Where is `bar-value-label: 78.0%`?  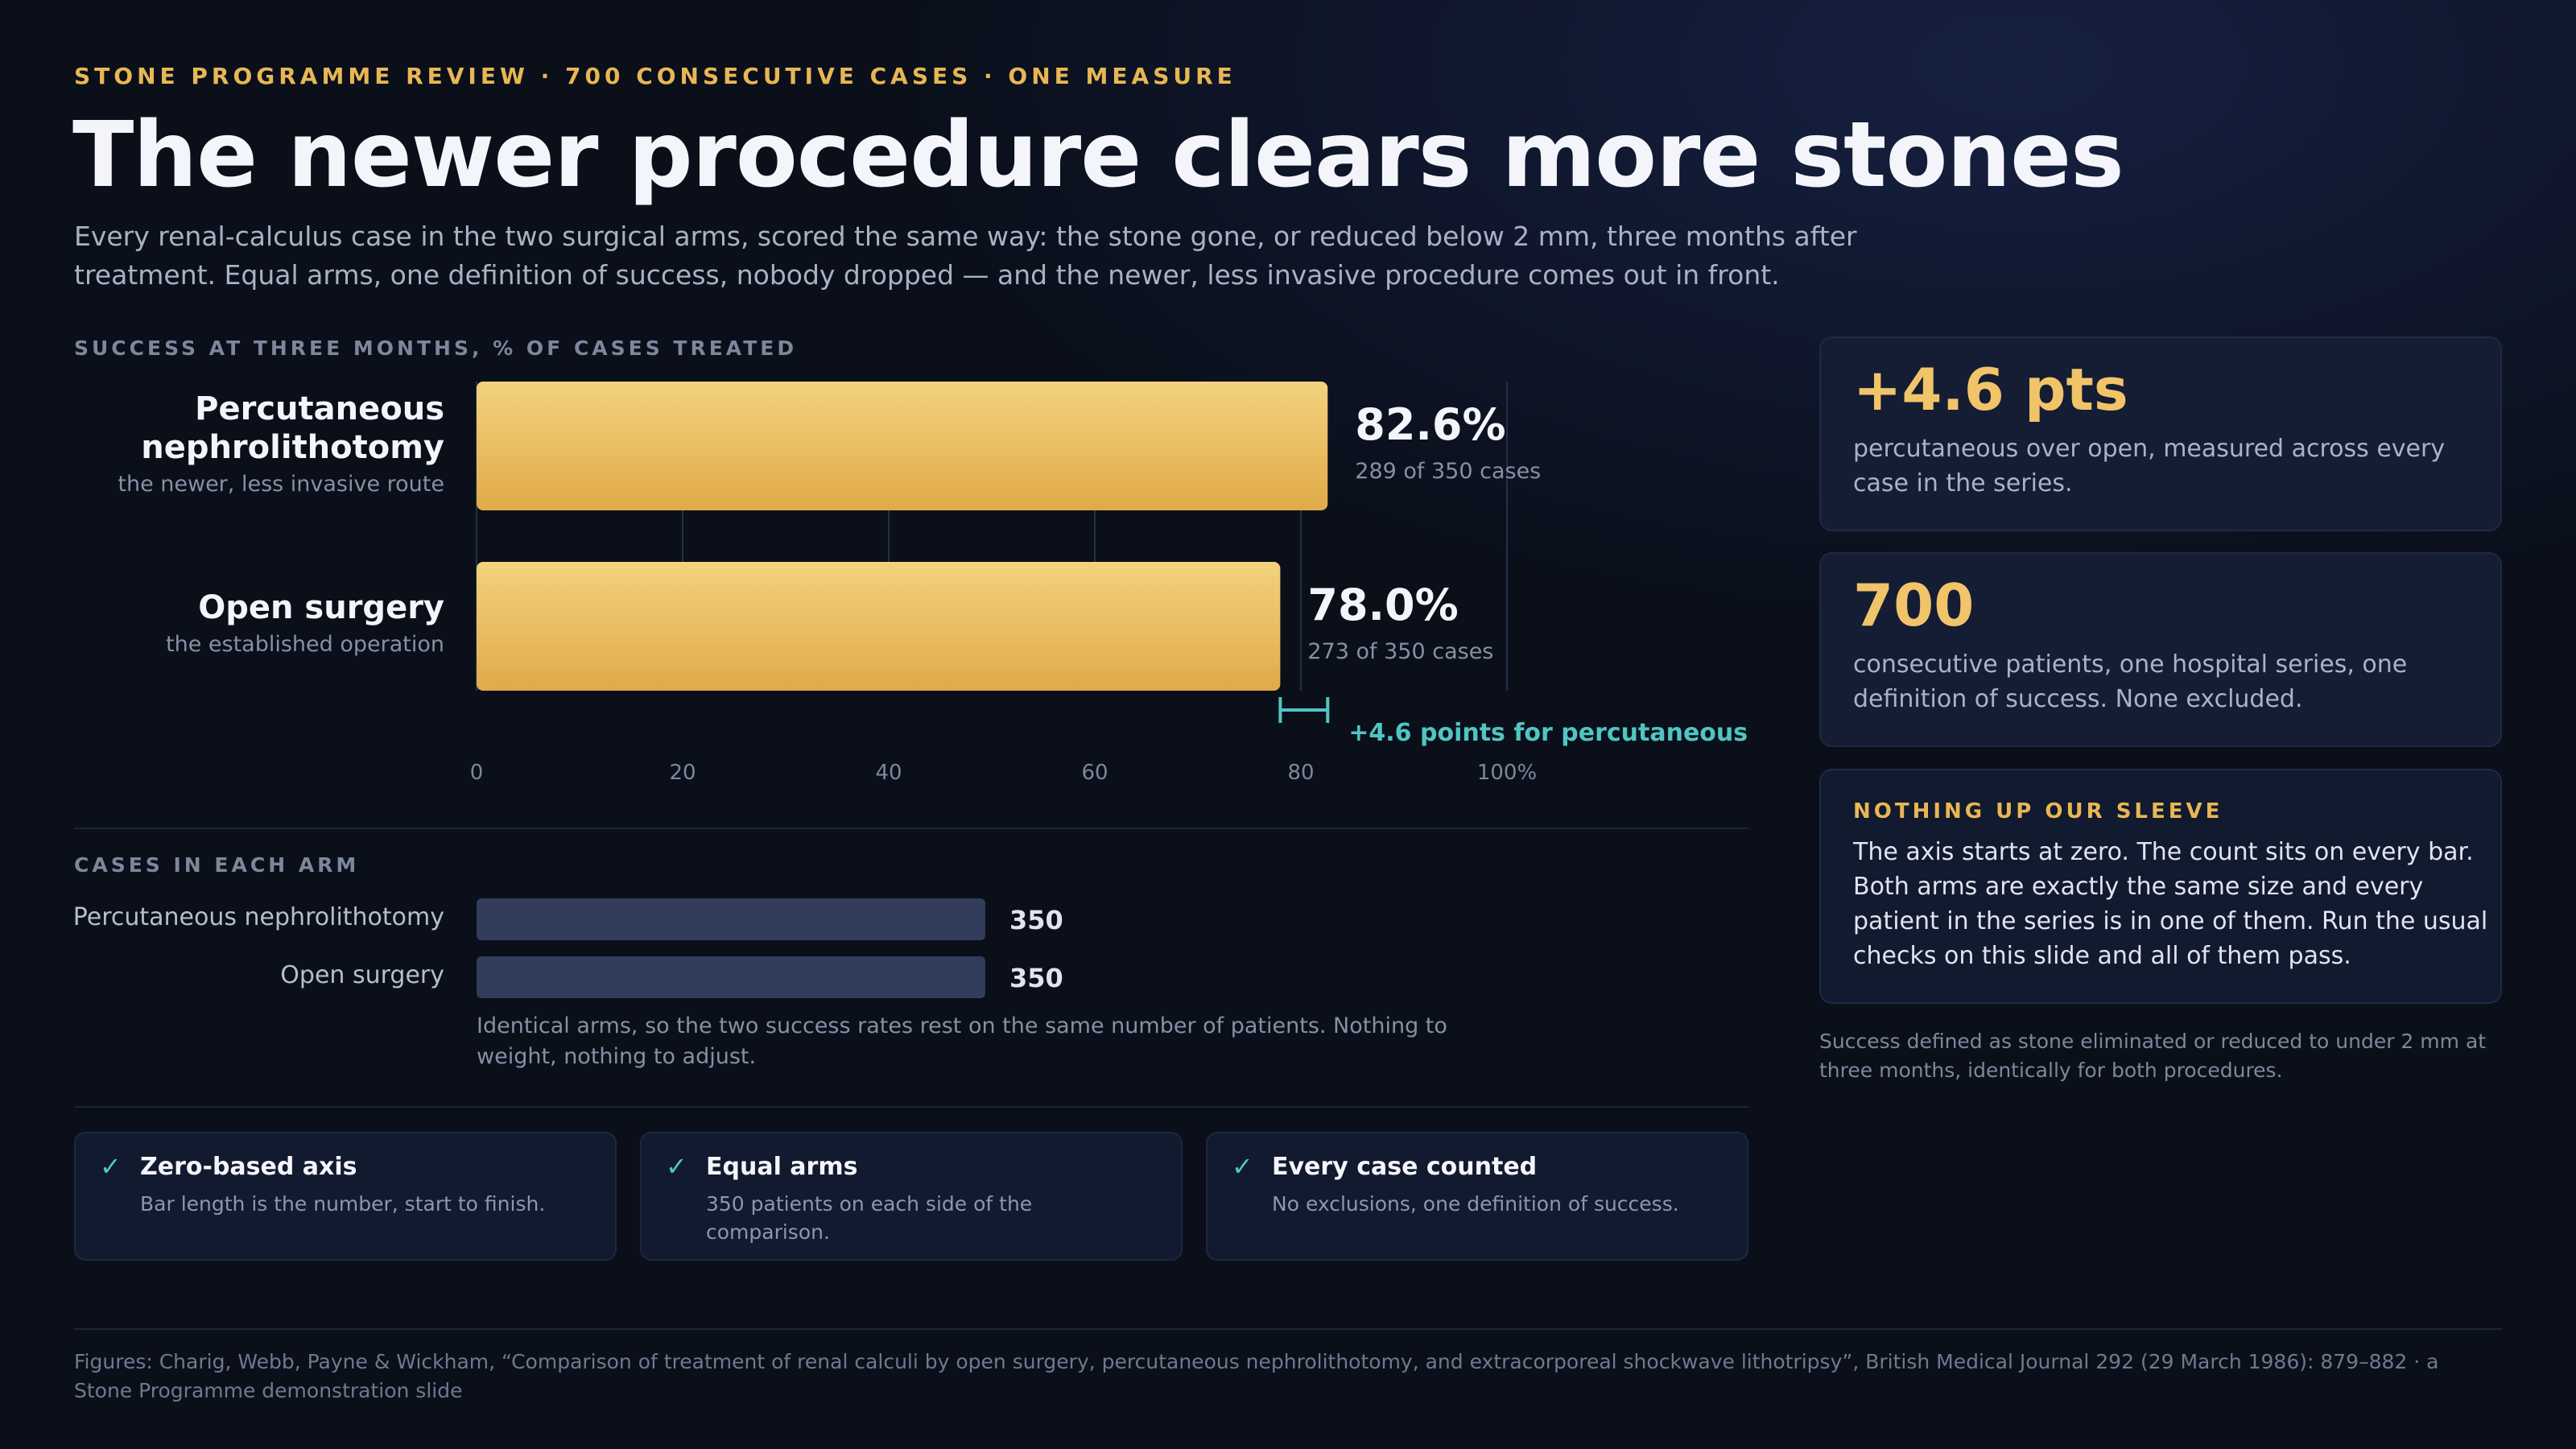
bar-value-label: 78.0% is located at coordinates (1382, 605).